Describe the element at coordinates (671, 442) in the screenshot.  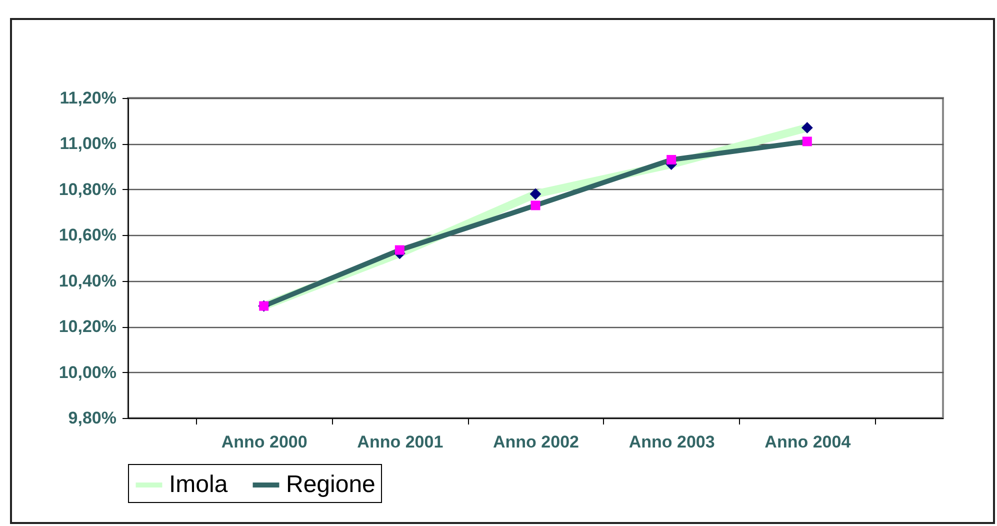
I see `x-tick-label: Anno 2003` at that location.